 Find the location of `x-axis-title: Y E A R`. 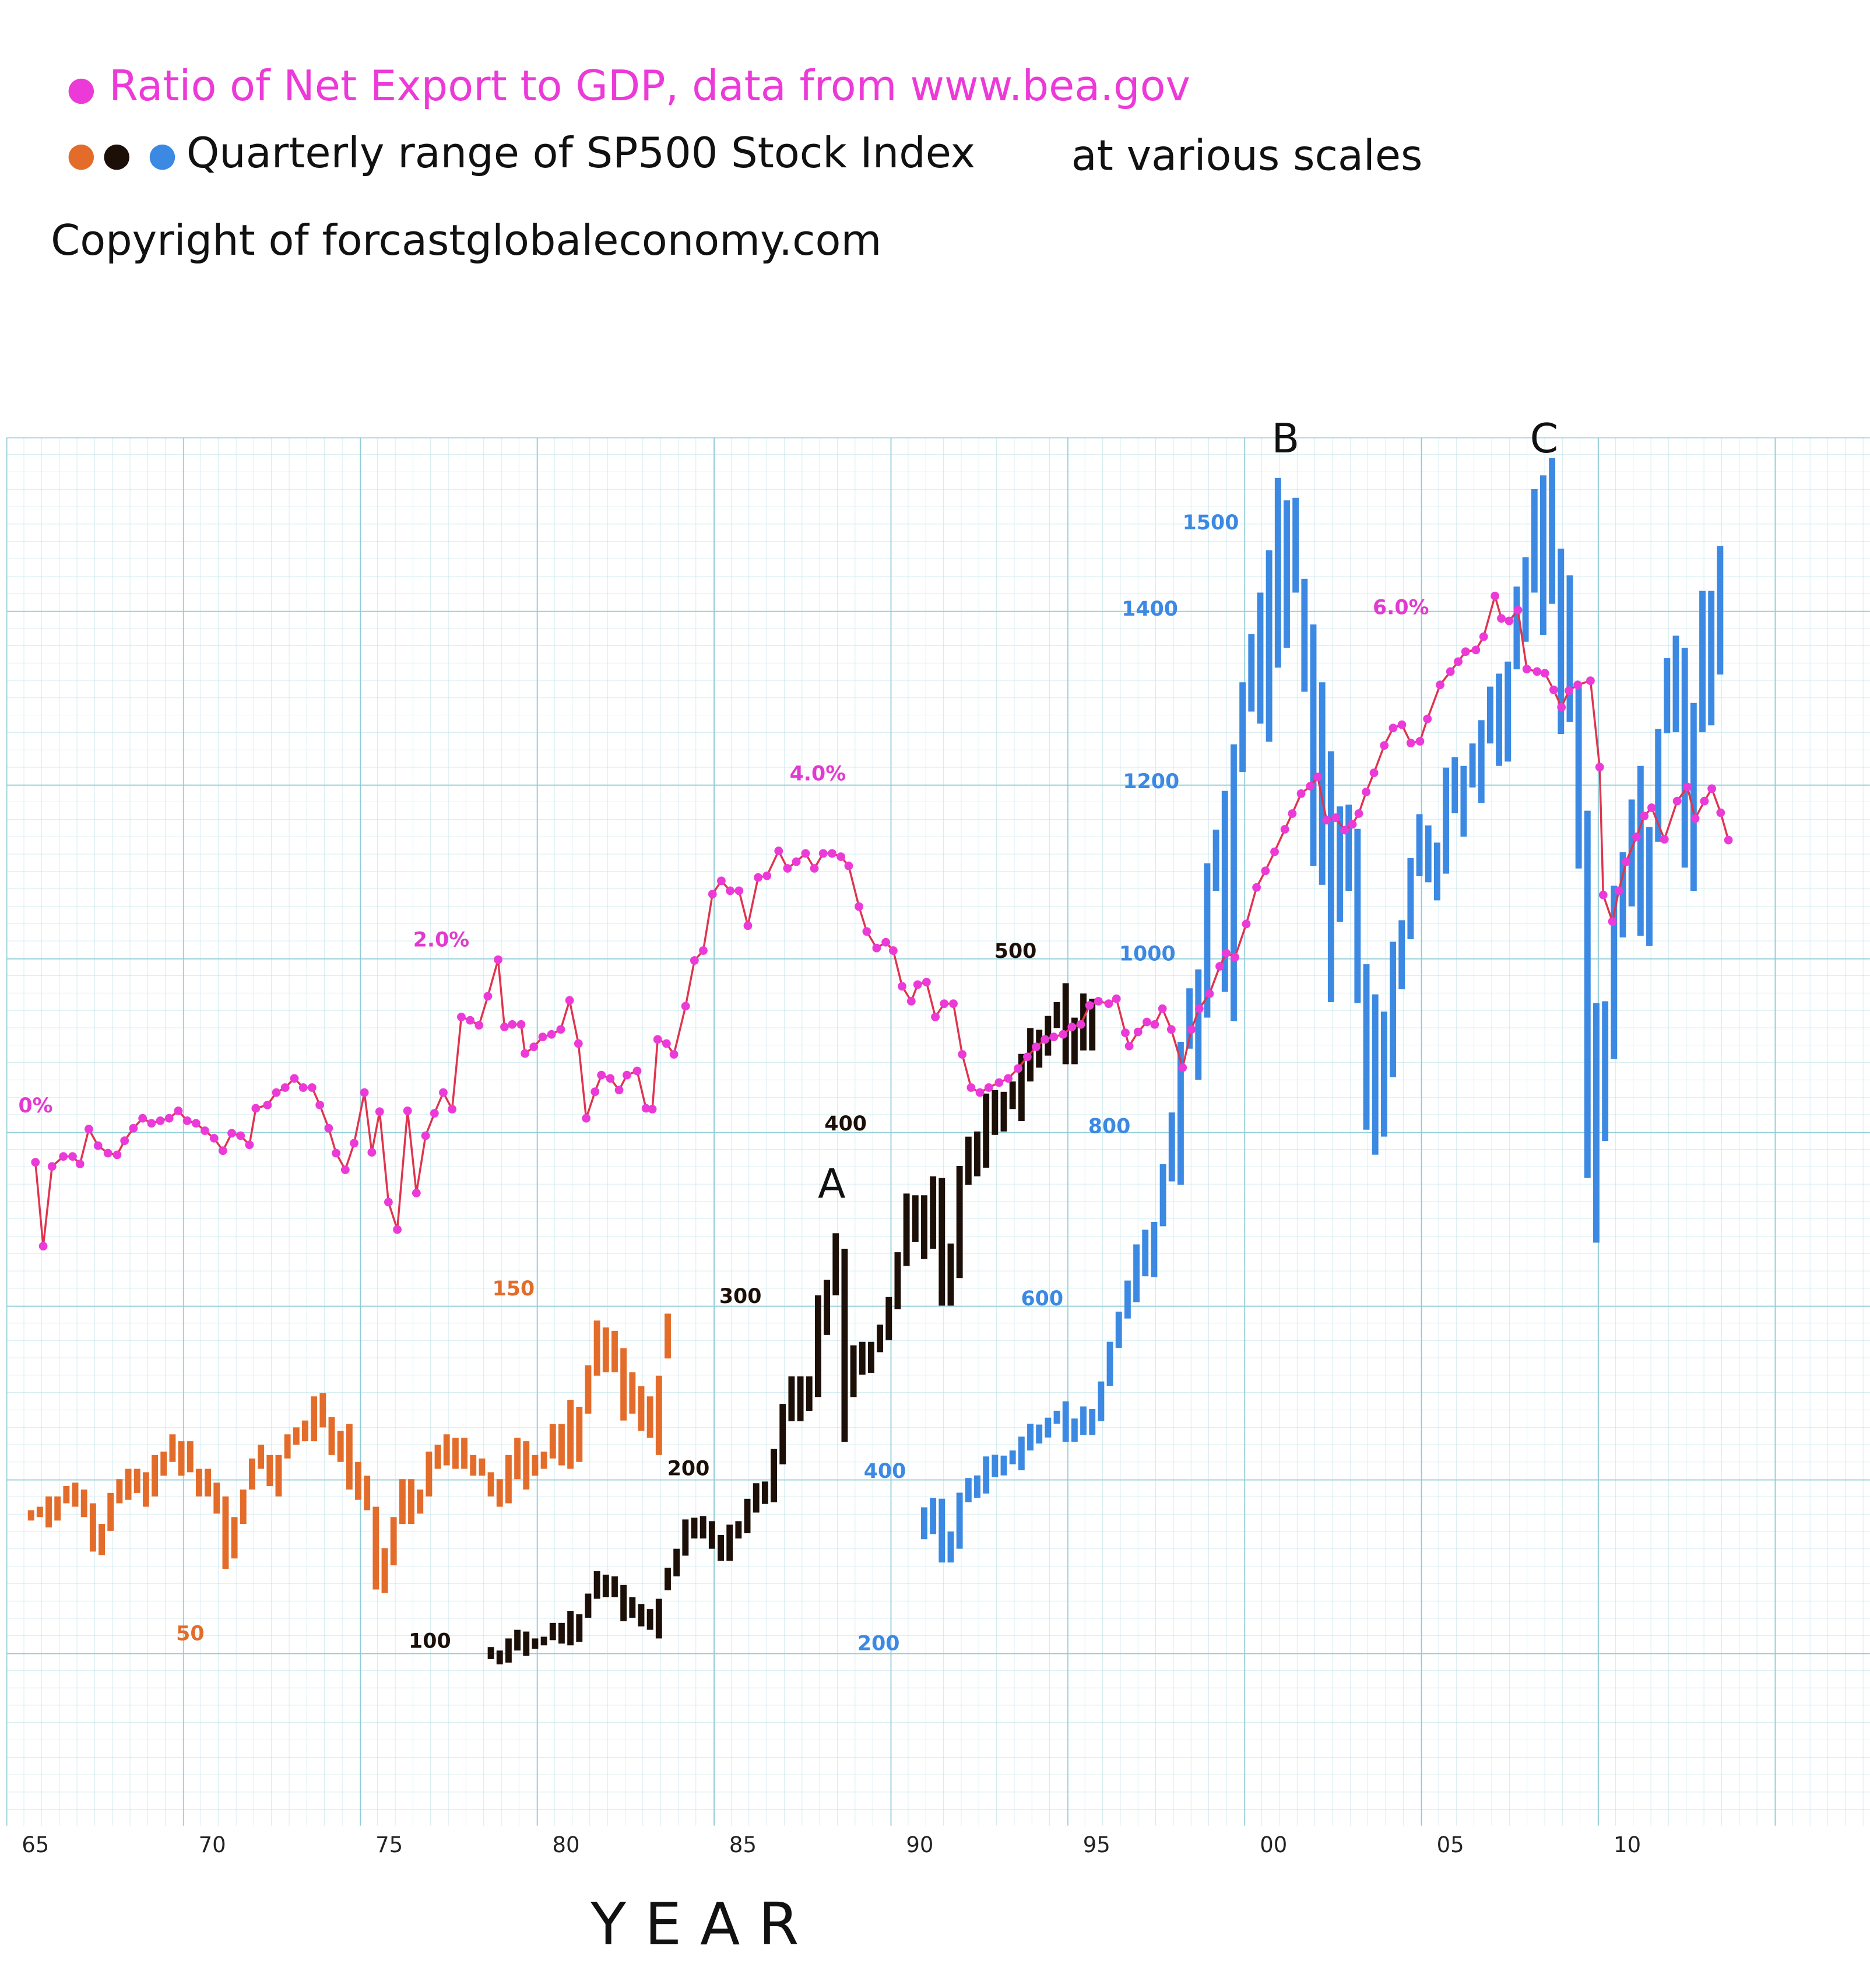

x-axis-title: Y E A R is located at coordinates (694, 1924).